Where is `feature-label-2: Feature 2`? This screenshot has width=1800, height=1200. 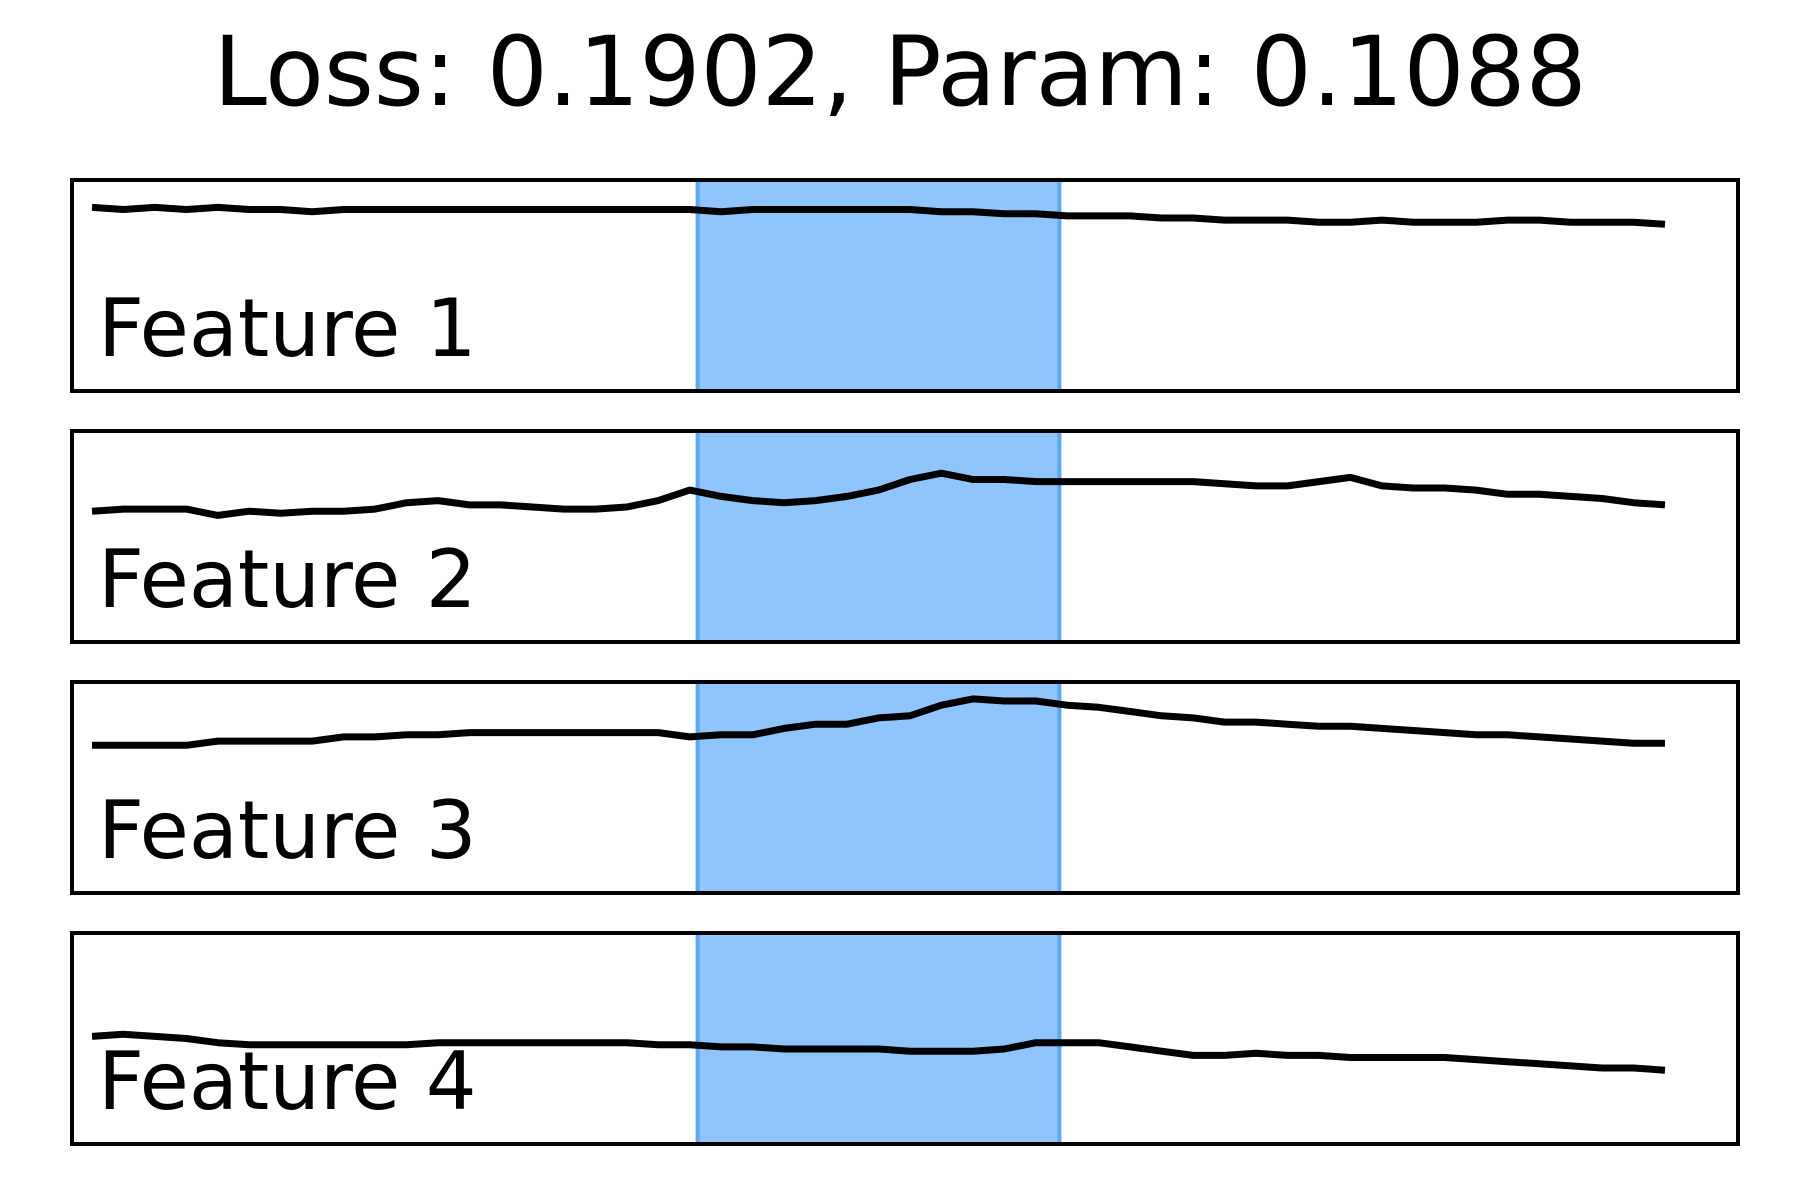 feature-label-2: Feature 2 is located at coordinates (287, 579).